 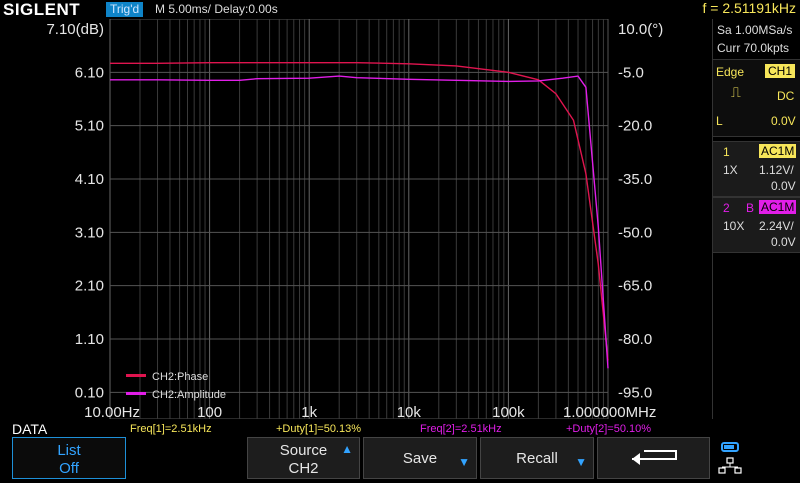 I want to click on save-softkey: Save ▼, so click(x=420, y=458).